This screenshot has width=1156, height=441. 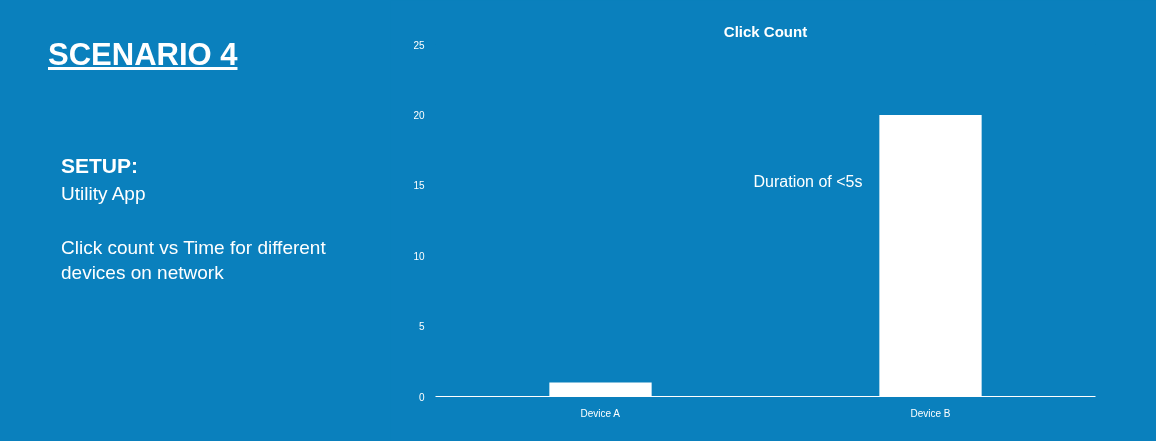 What do you see at coordinates (808, 181) in the screenshot?
I see `annotation: Duration of <5s` at bounding box center [808, 181].